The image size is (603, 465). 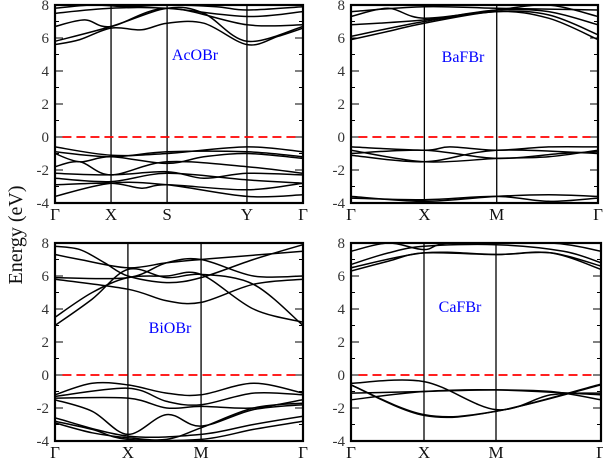 I want to click on material-label: CaFBr, so click(x=460, y=307).